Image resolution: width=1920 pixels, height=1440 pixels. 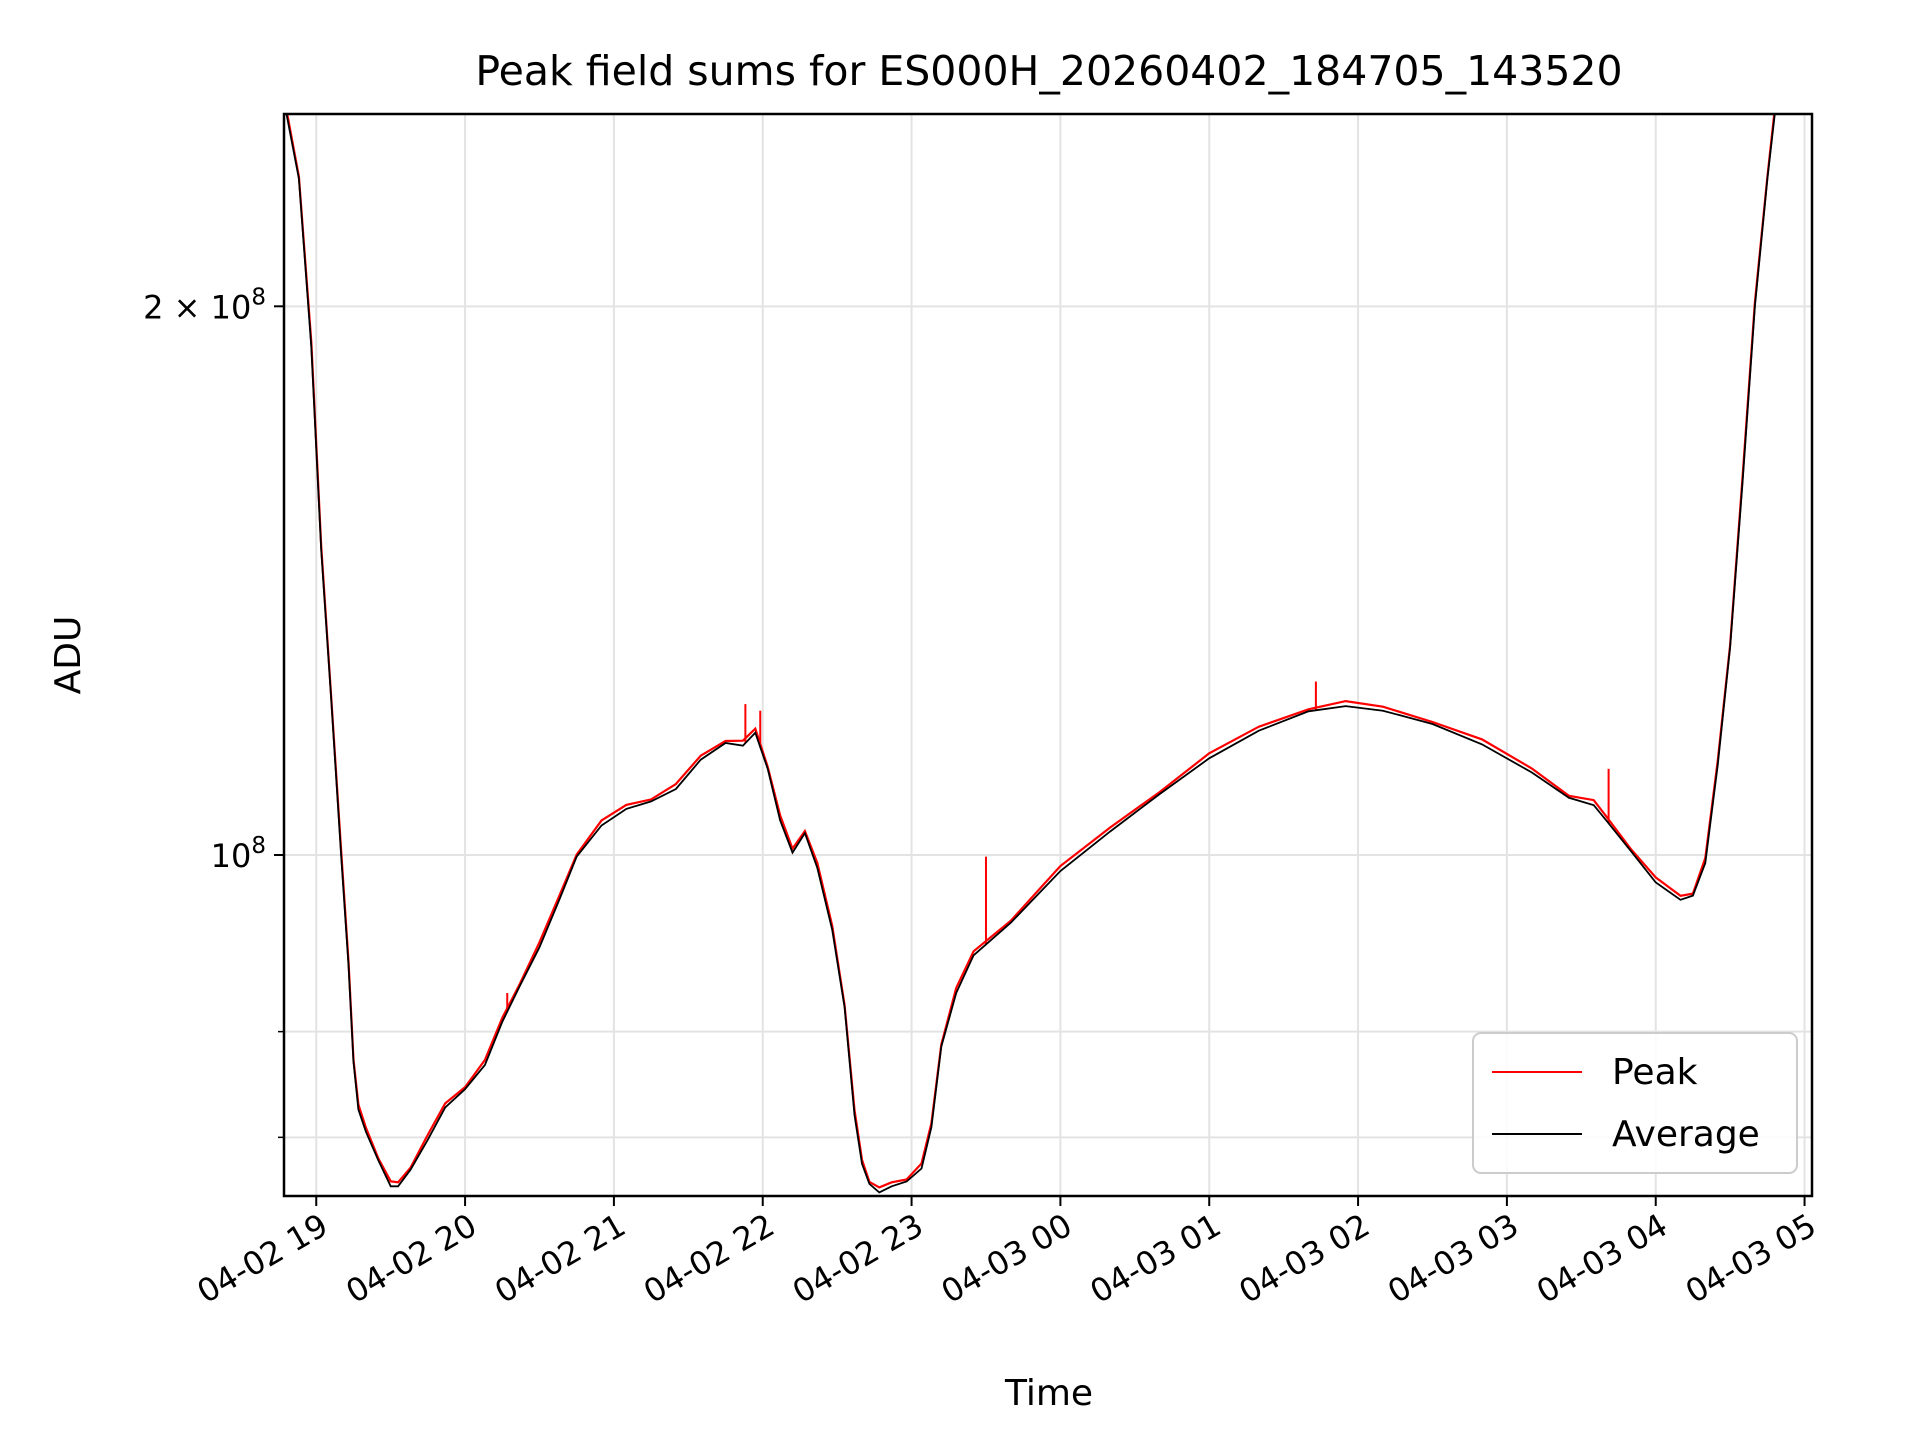 What do you see at coordinates (68, 655) in the screenshot?
I see `y-axis-label: ADU` at bounding box center [68, 655].